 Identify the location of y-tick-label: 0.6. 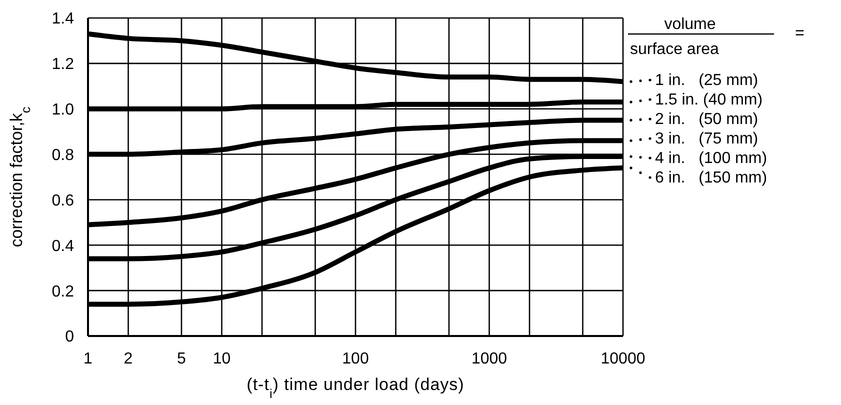
(63, 201).